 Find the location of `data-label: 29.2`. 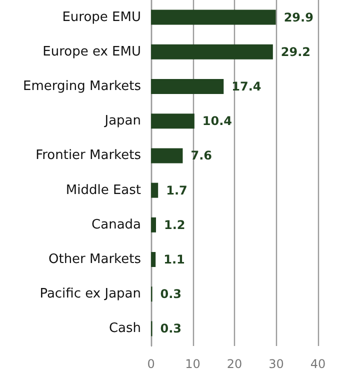

data-label: 29.2 is located at coordinates (295, 51).